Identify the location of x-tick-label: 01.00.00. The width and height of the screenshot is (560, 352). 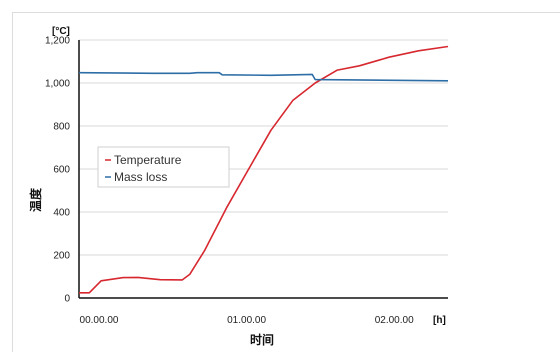
(246, 320).